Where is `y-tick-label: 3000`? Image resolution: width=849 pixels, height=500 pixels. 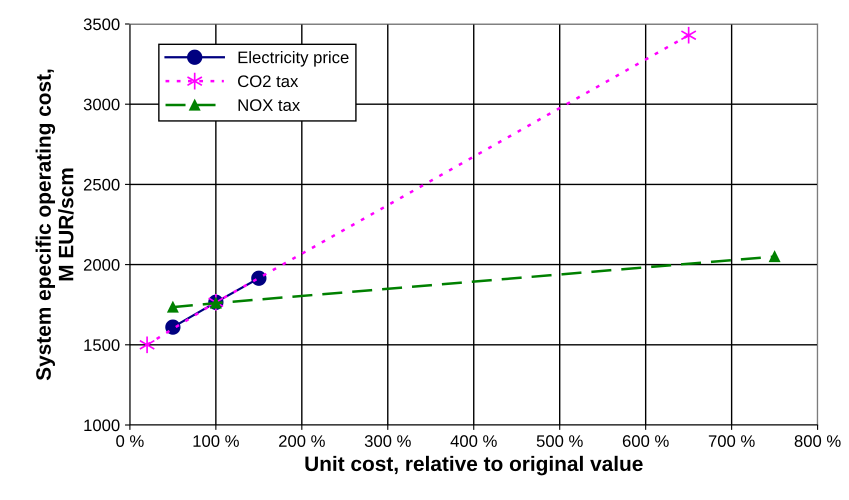 y-tick-label: 3000 is located at coordinates (102, 104).